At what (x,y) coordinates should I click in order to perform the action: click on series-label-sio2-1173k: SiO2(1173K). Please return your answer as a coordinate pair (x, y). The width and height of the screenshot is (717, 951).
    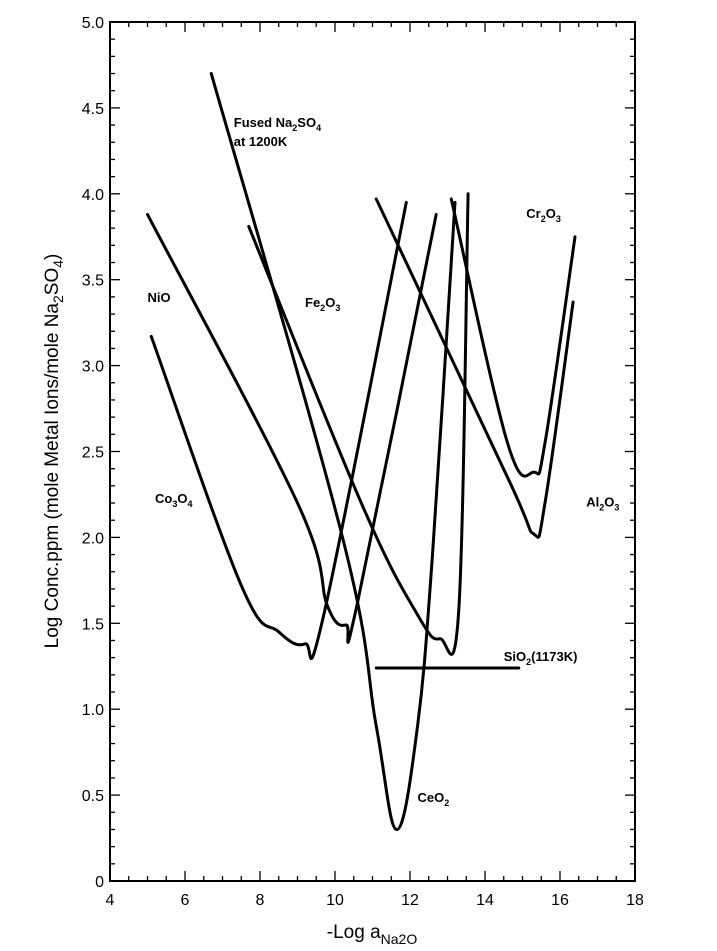
    Looking at the image, I should click on (541, 658).